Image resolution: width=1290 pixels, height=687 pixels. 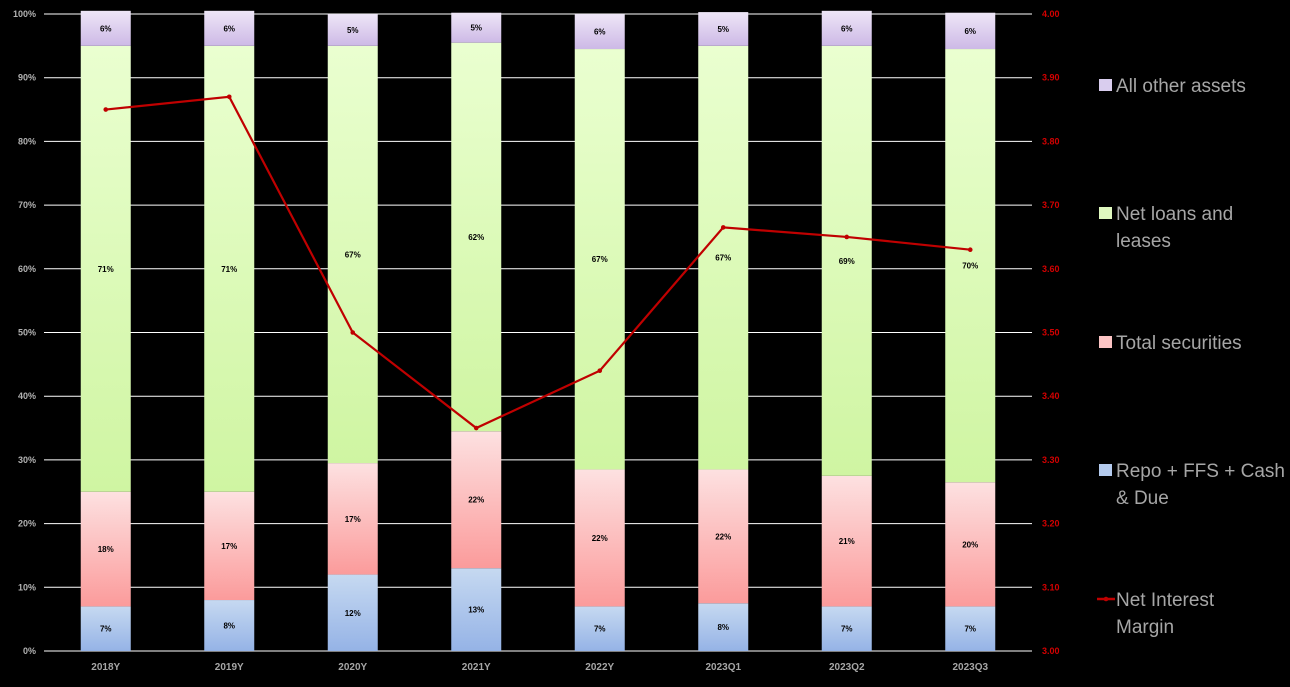 What do you see at coordinates (1165, 600) in the screenshot?
I see `legend-label: Net Interest` at bounding box center [1165, 600].